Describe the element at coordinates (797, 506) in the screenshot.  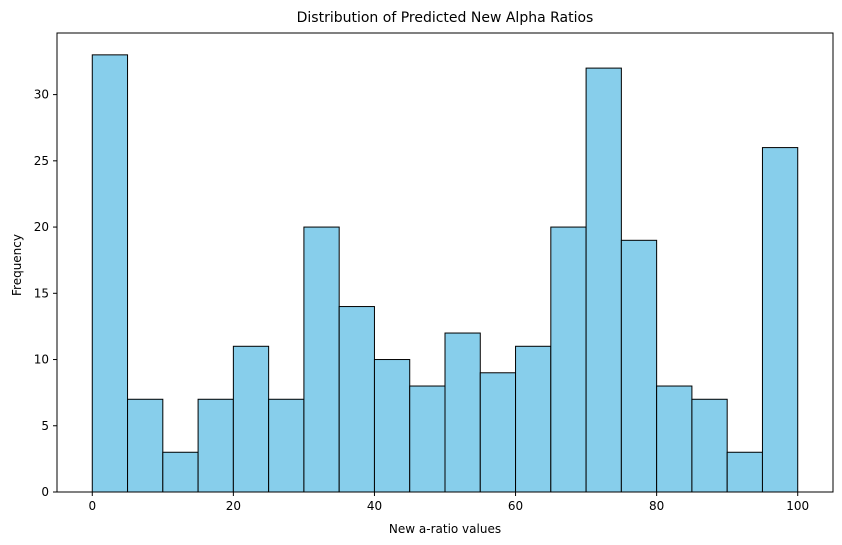
I see `x-tick-label: 100` at that location.